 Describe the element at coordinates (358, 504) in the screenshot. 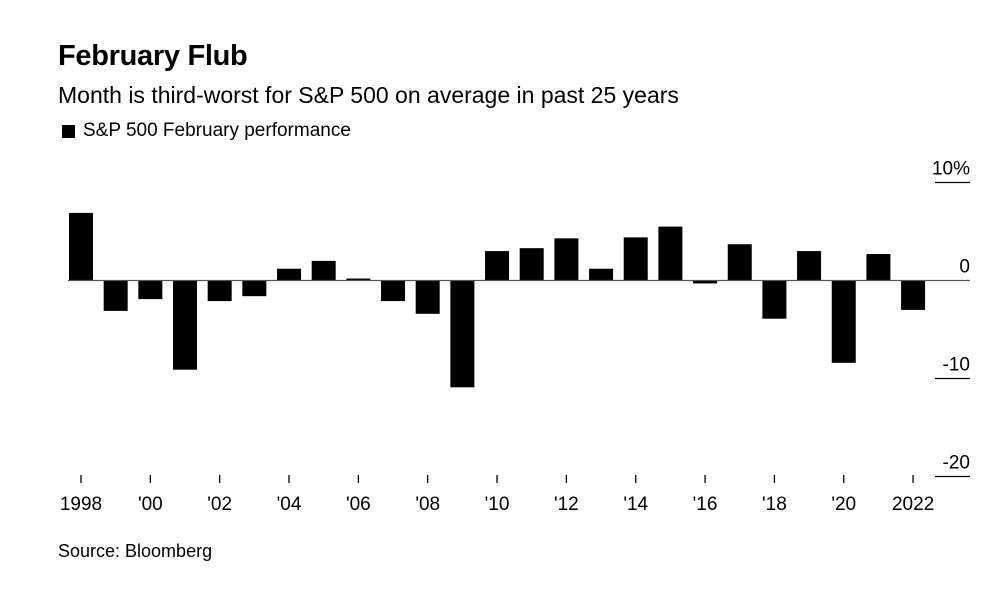

I see `xtick-label: '06` at that location.